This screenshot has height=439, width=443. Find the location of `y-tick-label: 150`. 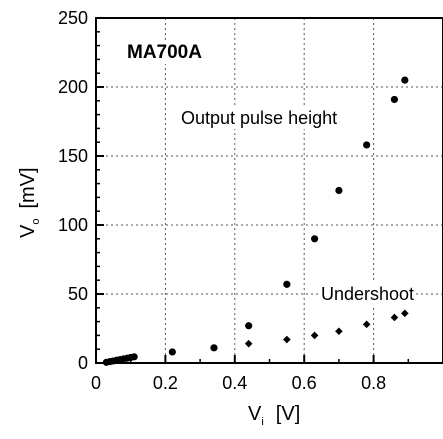

y-tick-label: 150 is located at coordinates (73, 156).